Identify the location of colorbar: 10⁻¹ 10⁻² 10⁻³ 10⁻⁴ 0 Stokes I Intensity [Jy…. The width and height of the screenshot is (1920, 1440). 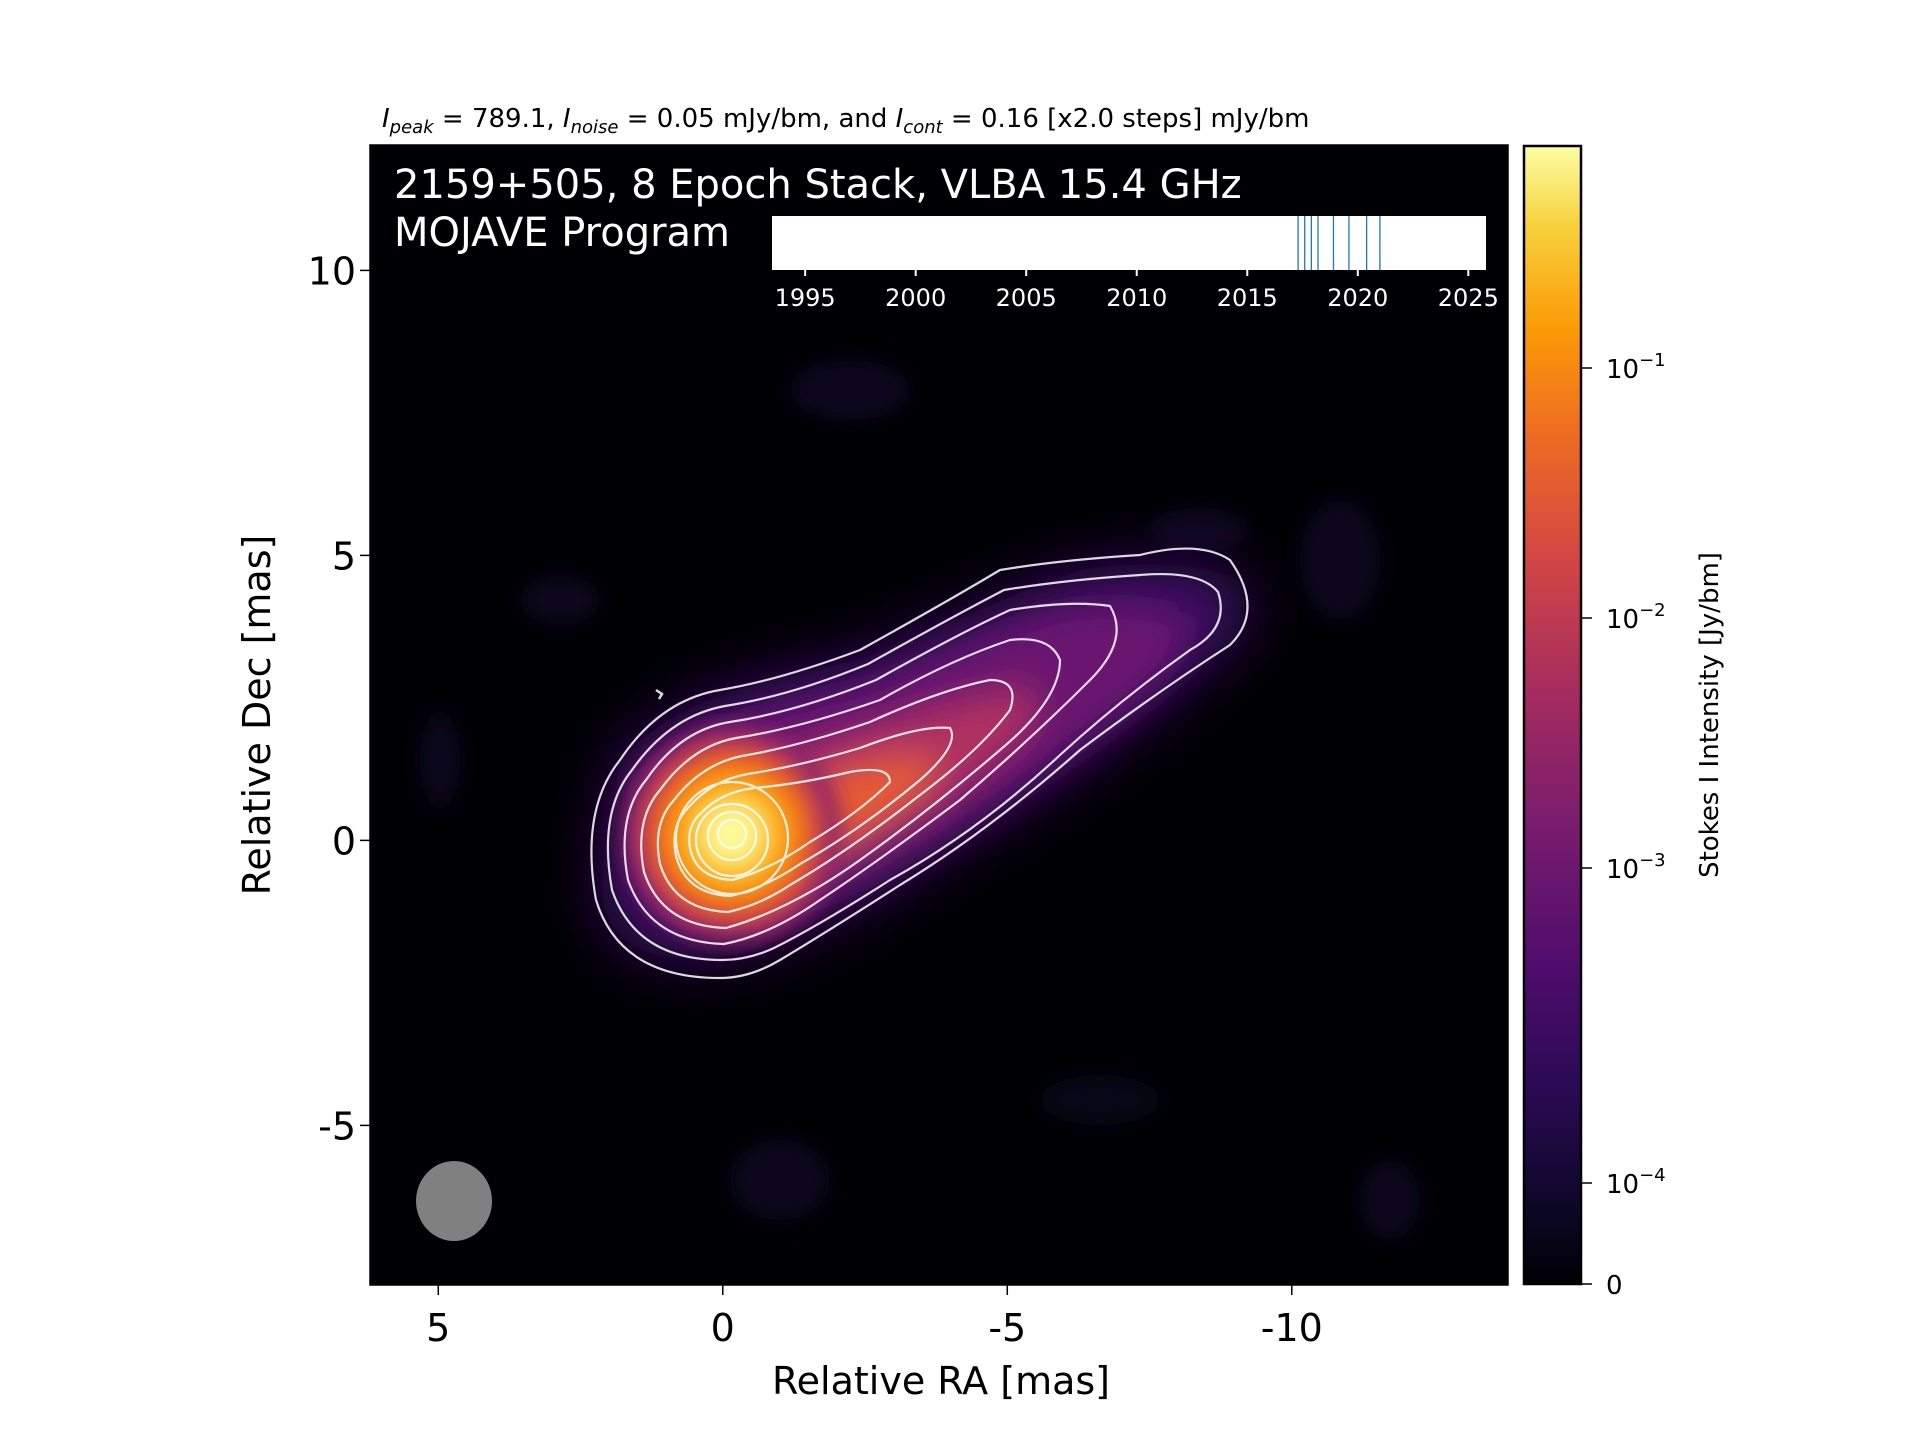
(1623, 722).